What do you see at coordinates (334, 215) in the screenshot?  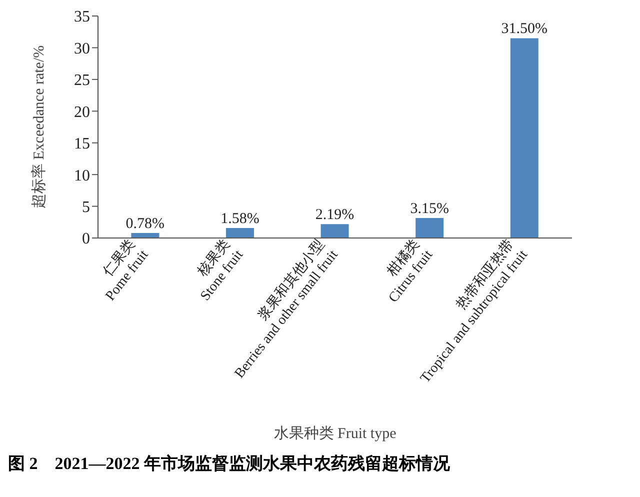 I see `data-label: 2.19%` at bounding box center [334, 215].